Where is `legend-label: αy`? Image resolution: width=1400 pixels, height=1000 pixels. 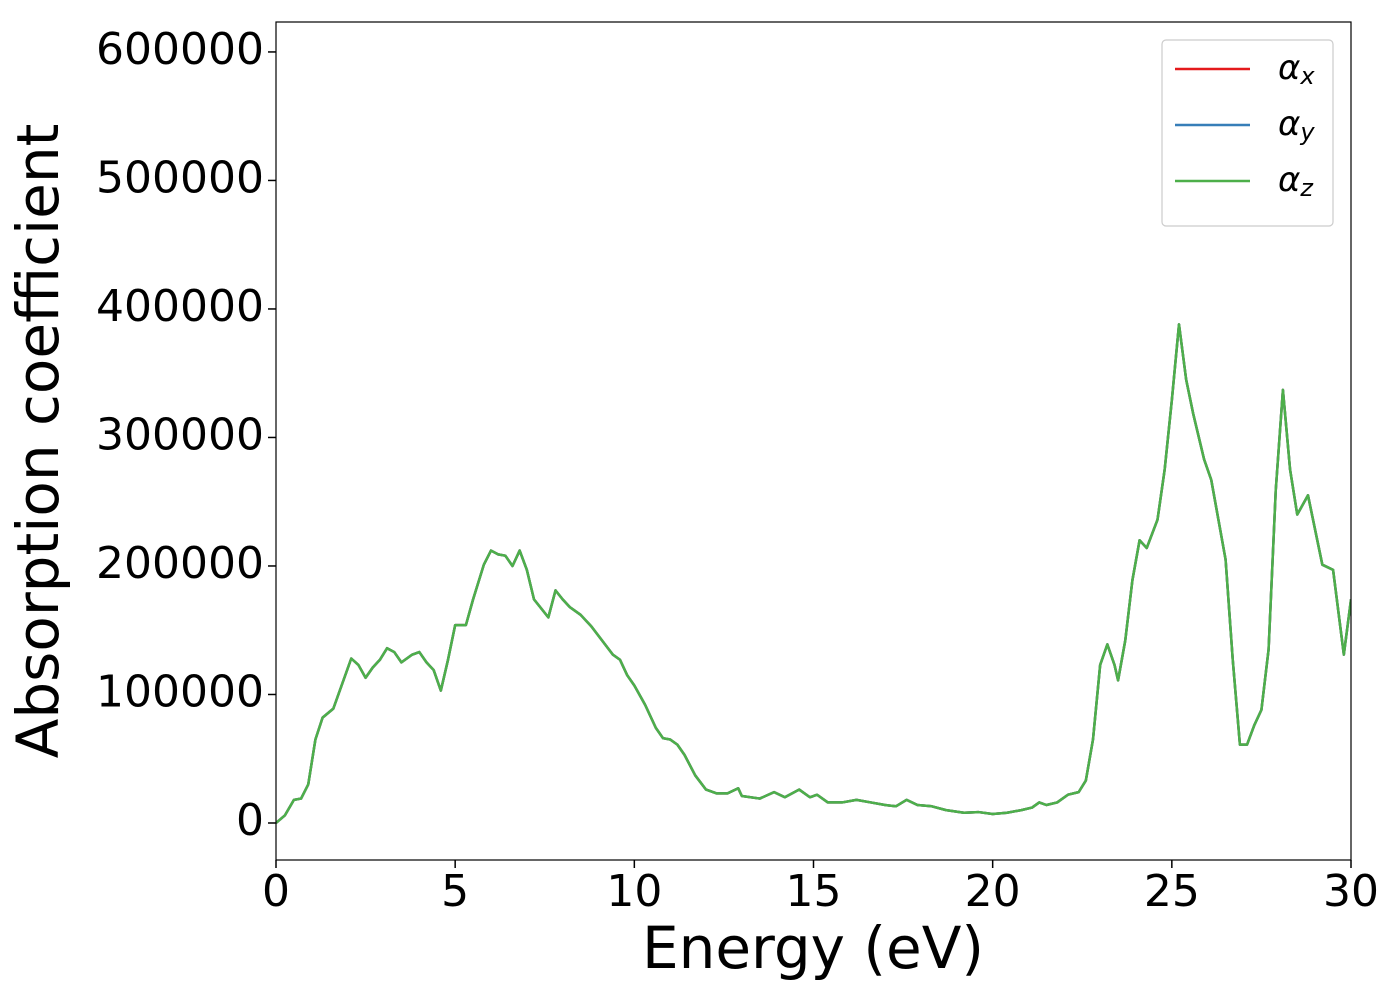
legend-label: αy is located at coordinates (1296, 125).